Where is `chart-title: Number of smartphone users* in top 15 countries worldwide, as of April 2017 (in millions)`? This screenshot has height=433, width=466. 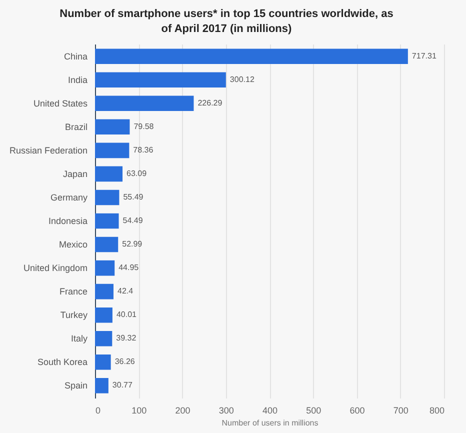
chart-title: Number of smartphone users* in top 15 countries worldwide, as of April 2017 (in millions) is located at coordinates (227, 21).